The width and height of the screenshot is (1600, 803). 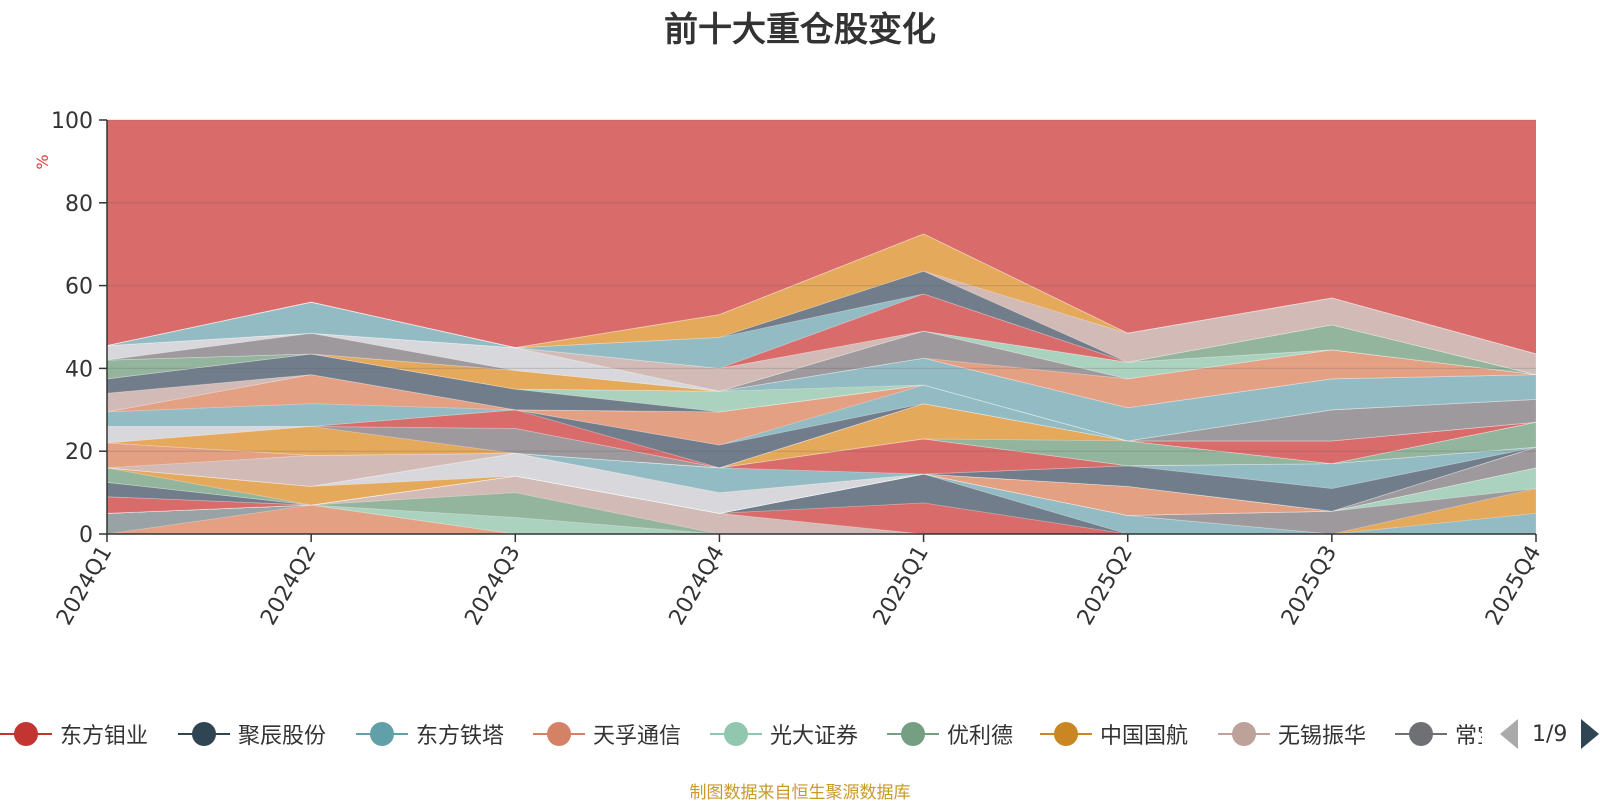 What do you see at coordinates (1513, 586) in the screenshot?
I see `x-tick-label: 2025Q4` at bounding box center [1513, 586].